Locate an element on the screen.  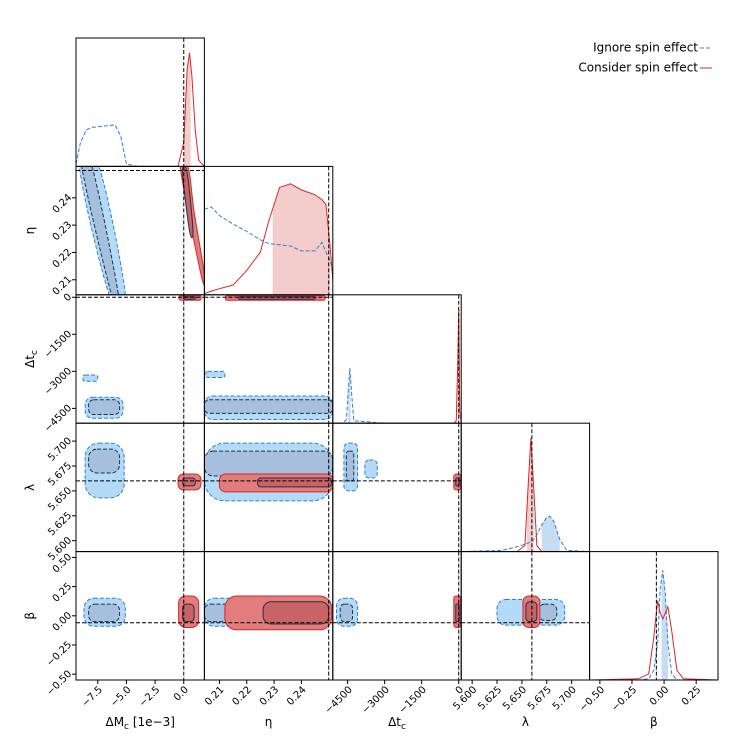
x-axis-label: Δtc is located at coordinates (397, 723).